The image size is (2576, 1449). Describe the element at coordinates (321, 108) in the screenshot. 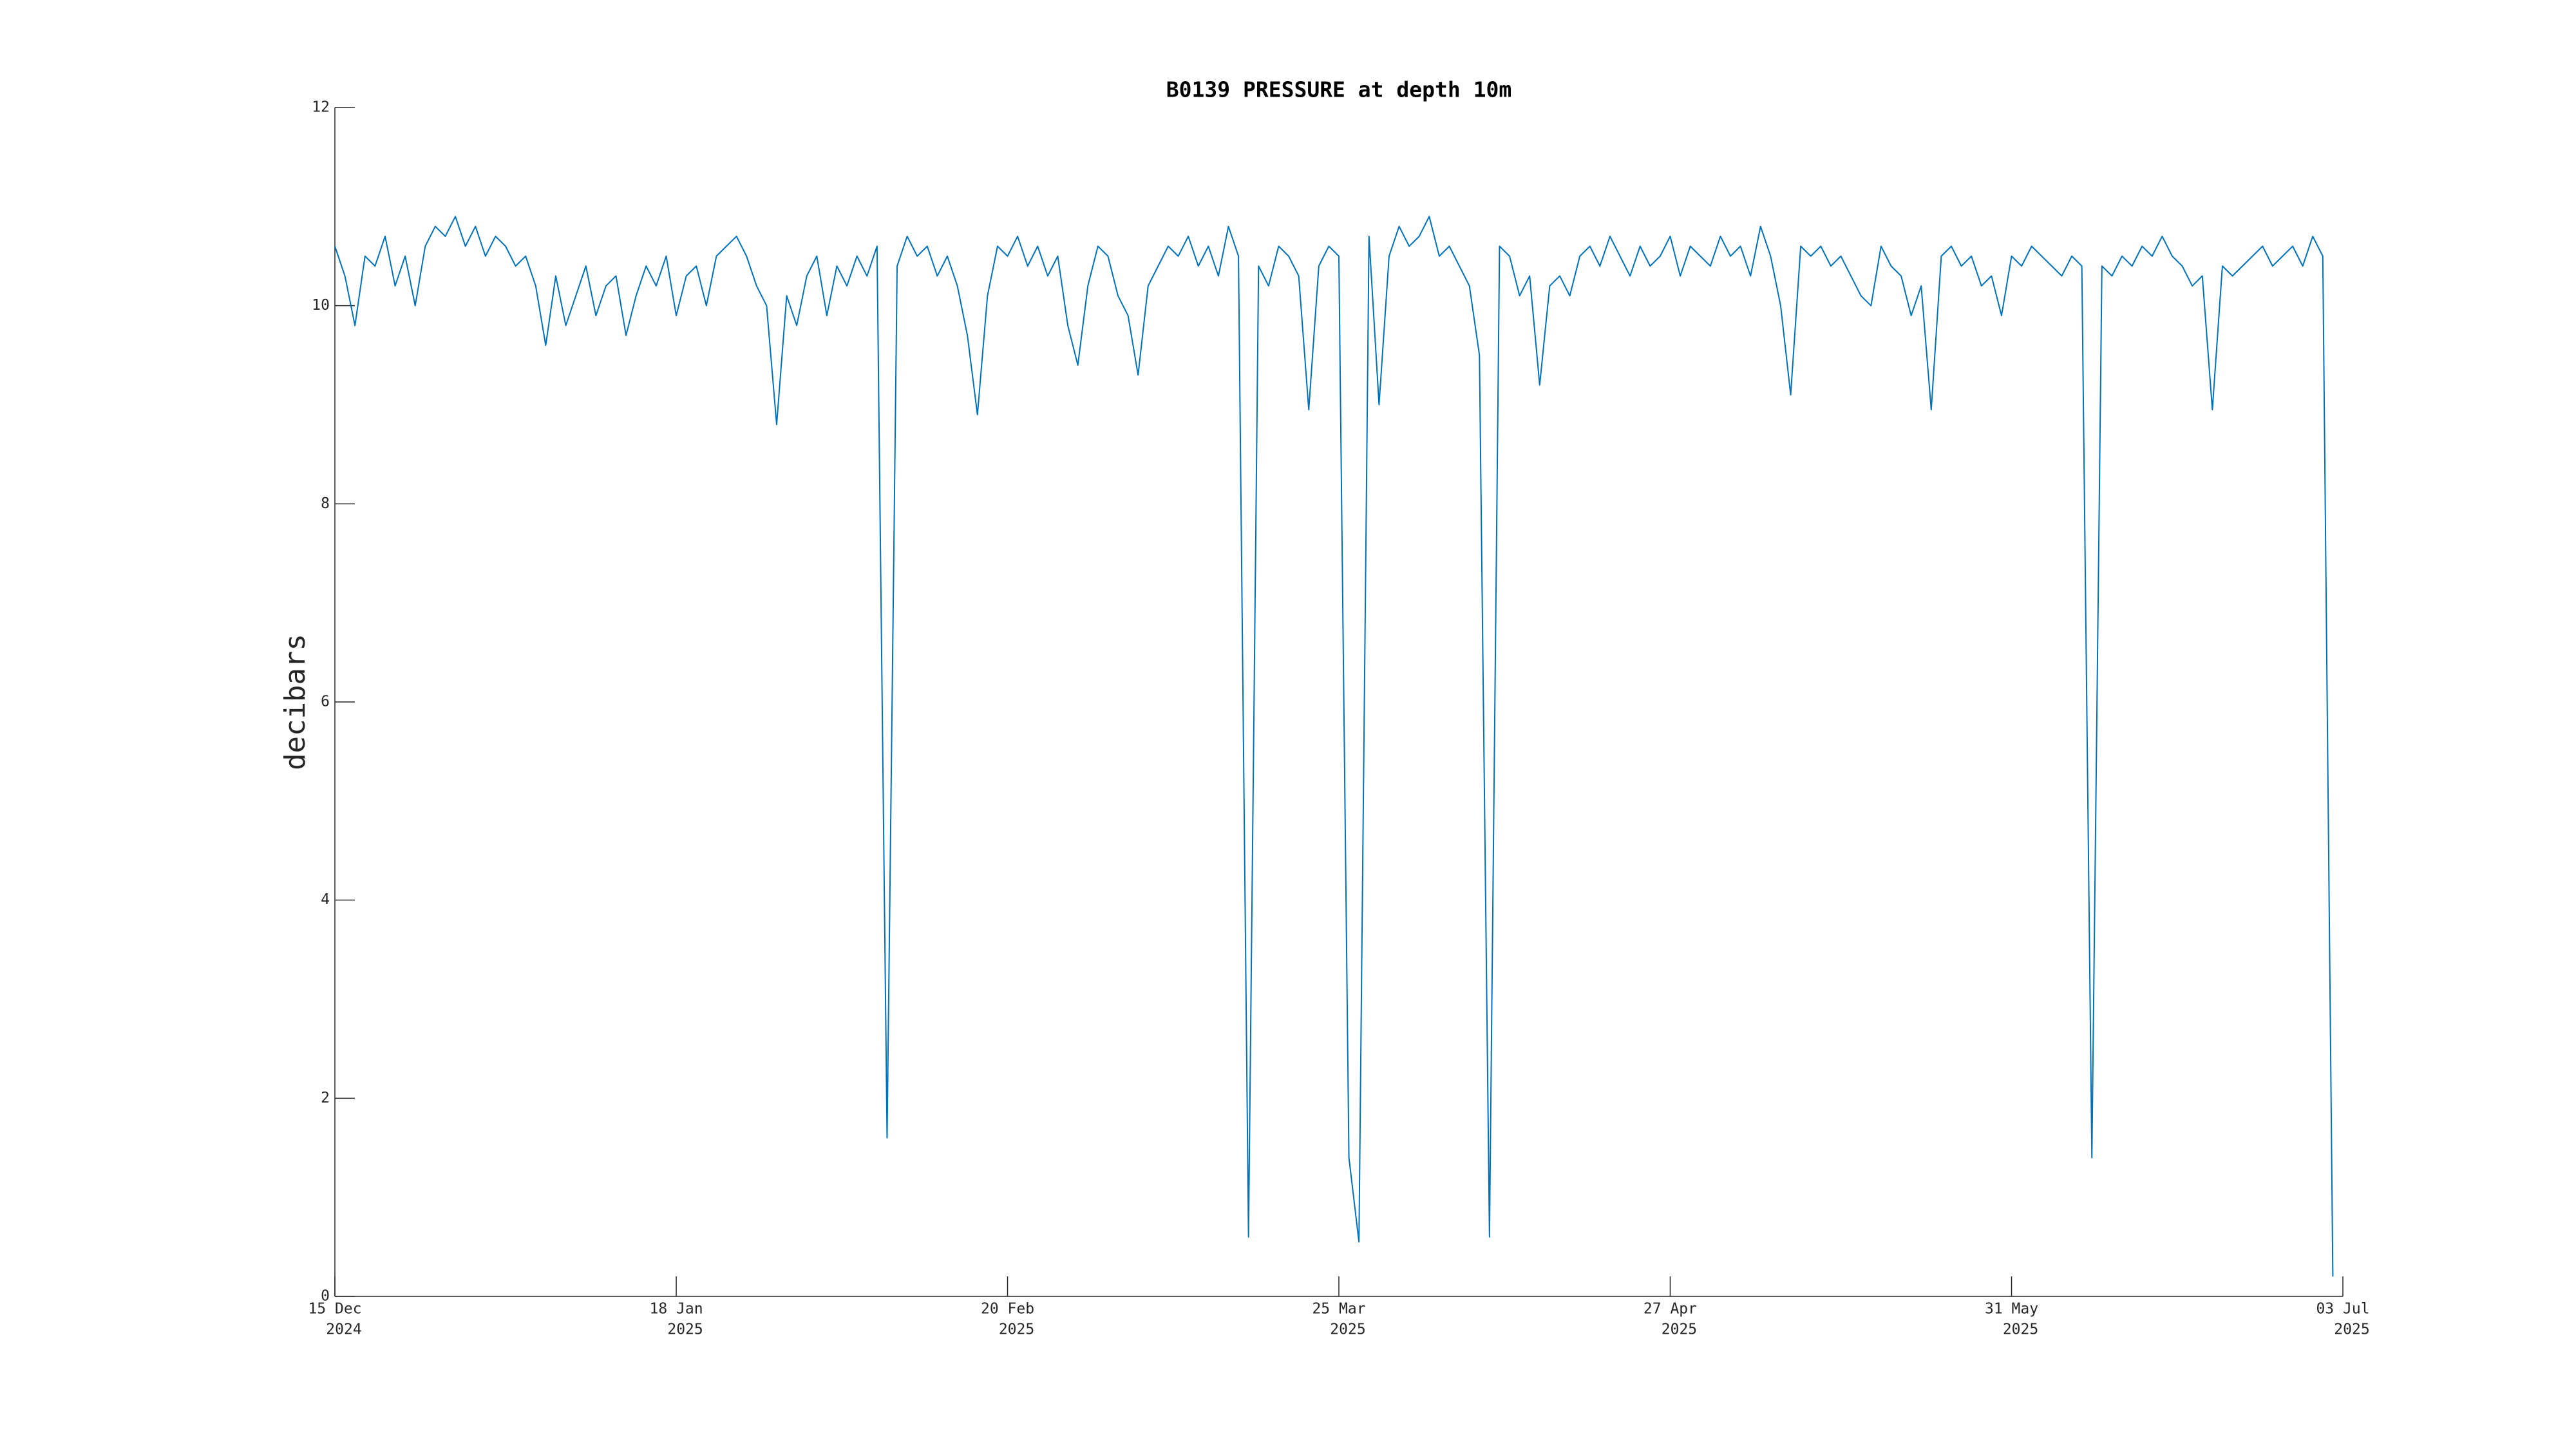

I see `y-tick-label: 12` at that location.